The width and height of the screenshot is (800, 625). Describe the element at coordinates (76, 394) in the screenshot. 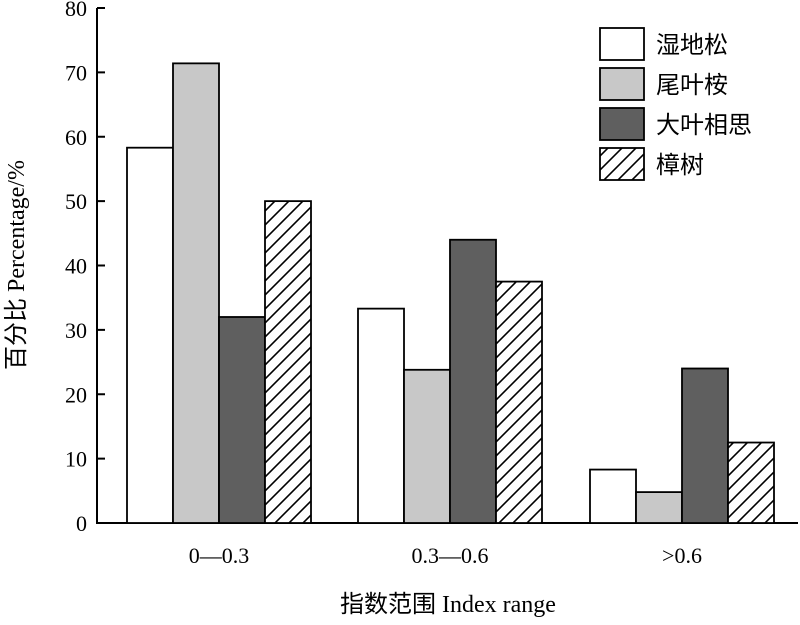

I see `y-tick-label: 20` at that location.